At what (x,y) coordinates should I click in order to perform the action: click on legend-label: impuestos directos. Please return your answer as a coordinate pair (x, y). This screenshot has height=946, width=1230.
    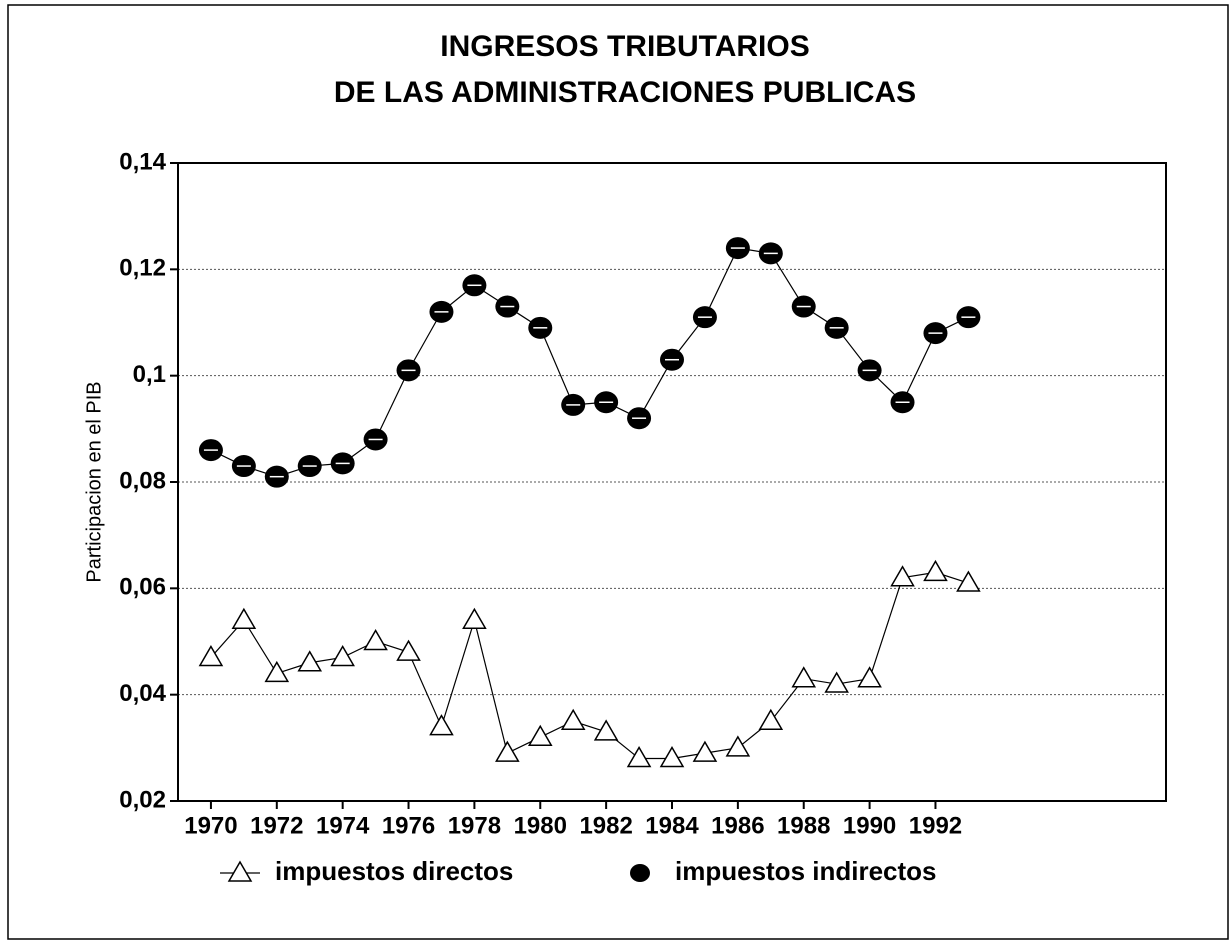
    Looking at the image, I should click on (394, 871).